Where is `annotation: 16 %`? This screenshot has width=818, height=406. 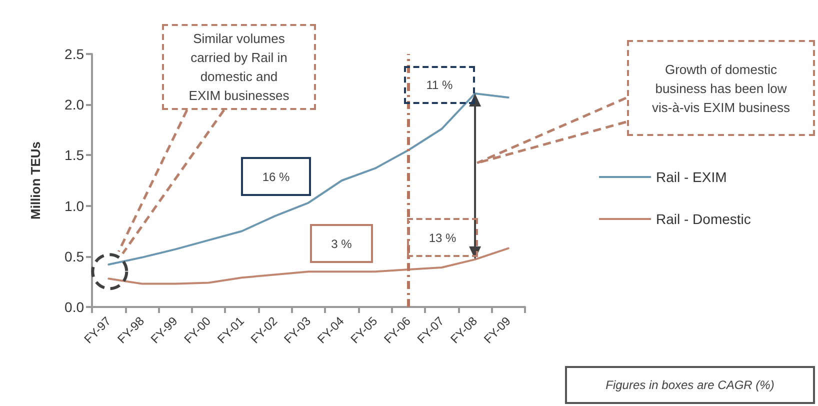 annotation: 16 % is located at coordinates (276, 176).